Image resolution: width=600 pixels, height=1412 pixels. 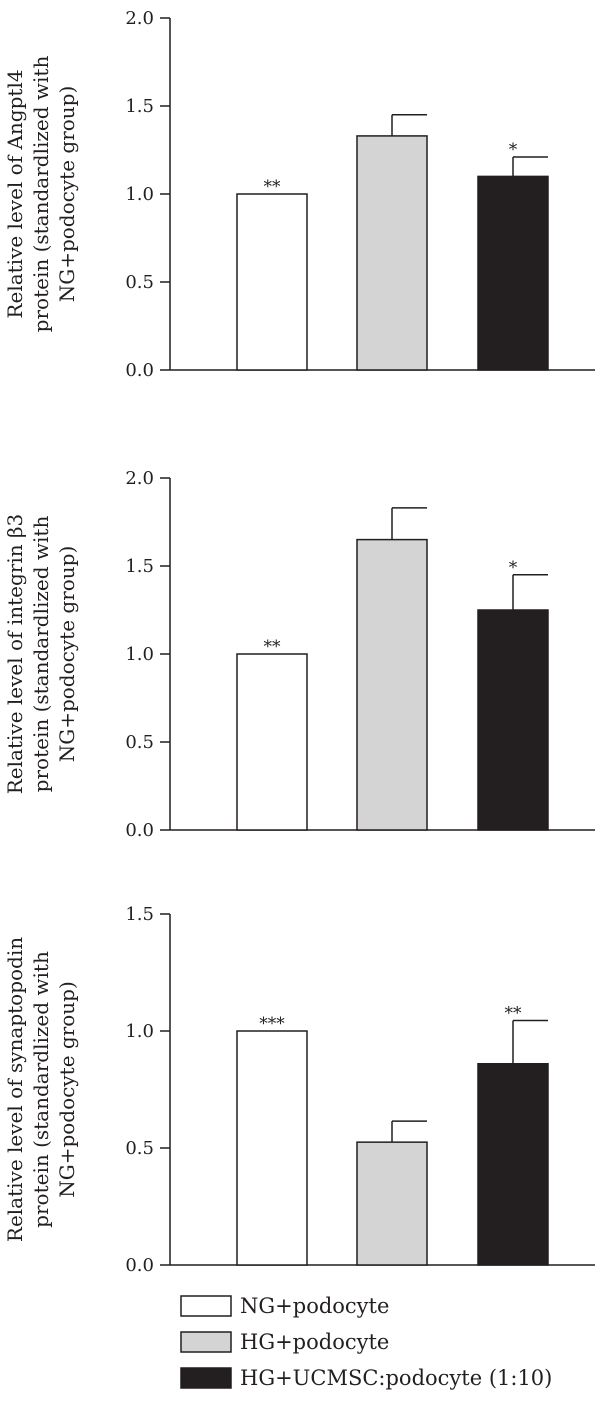 What do you see at coordinates (314, 1306) in the screenshot?
I see `legend-label: NG+podocyte` at bounding box center [314, 1306].